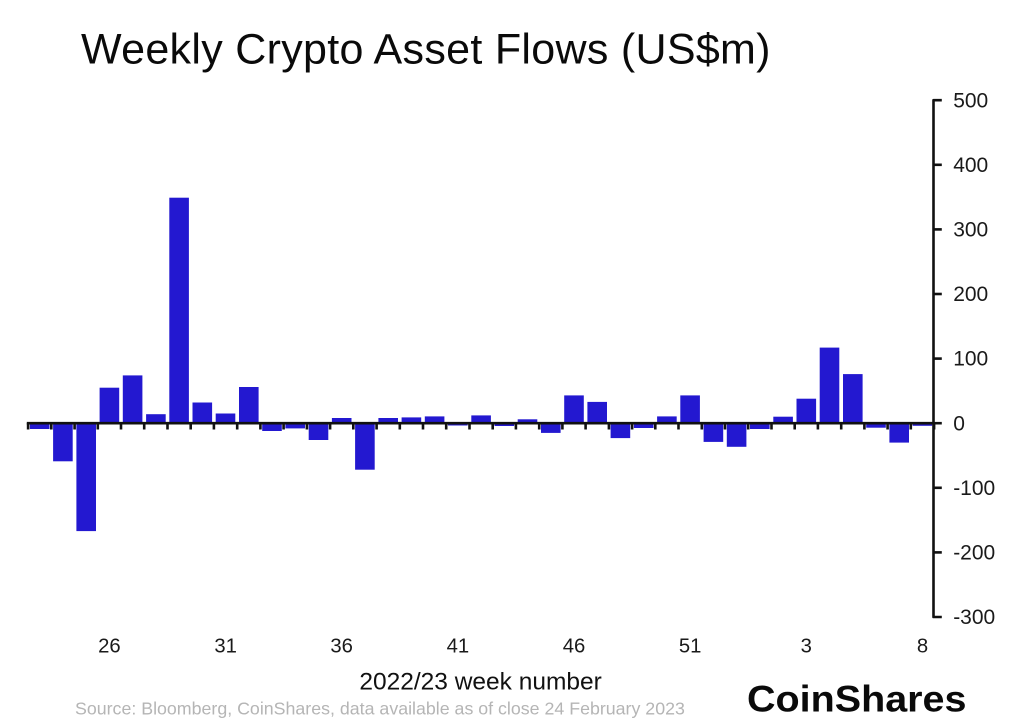  What do you see at coordinates (970, 165) in the screenshot?
I see `svg-text: 400` at bounding box center [970, 165].